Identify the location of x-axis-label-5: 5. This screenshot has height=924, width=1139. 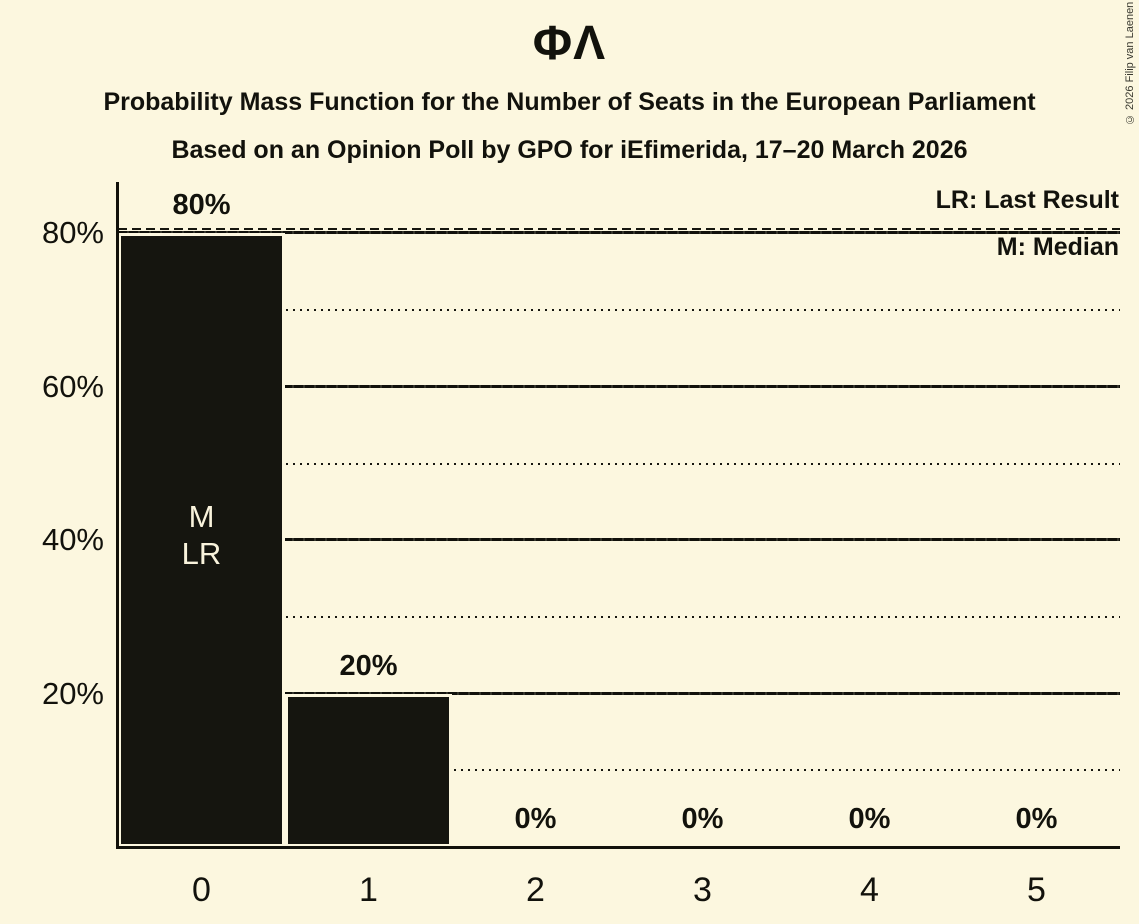
(1036, 890).